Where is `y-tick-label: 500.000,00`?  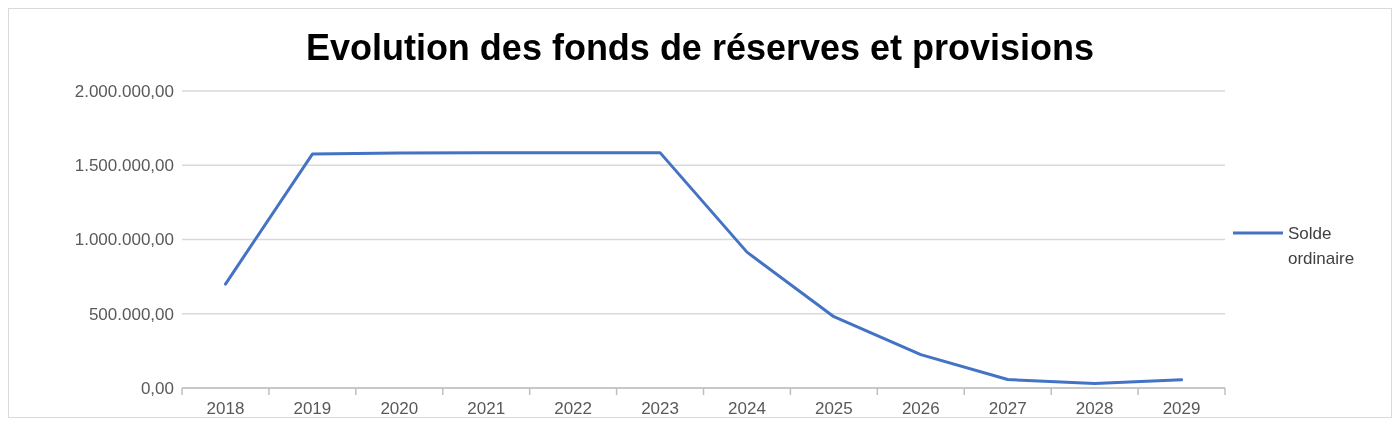
y-tick-label: 500.000,00 is located at coordinates (131, 314).